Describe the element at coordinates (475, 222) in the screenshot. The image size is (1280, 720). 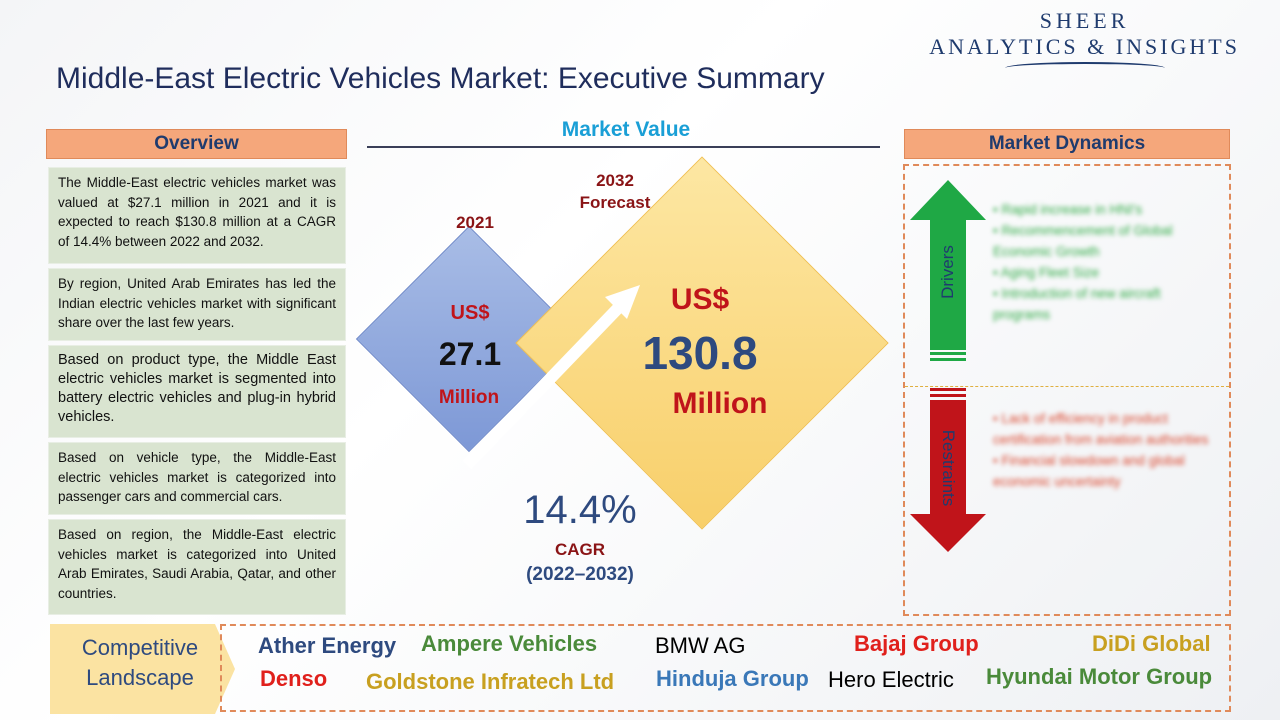
I see `year-2021-label: 2021` at that location.